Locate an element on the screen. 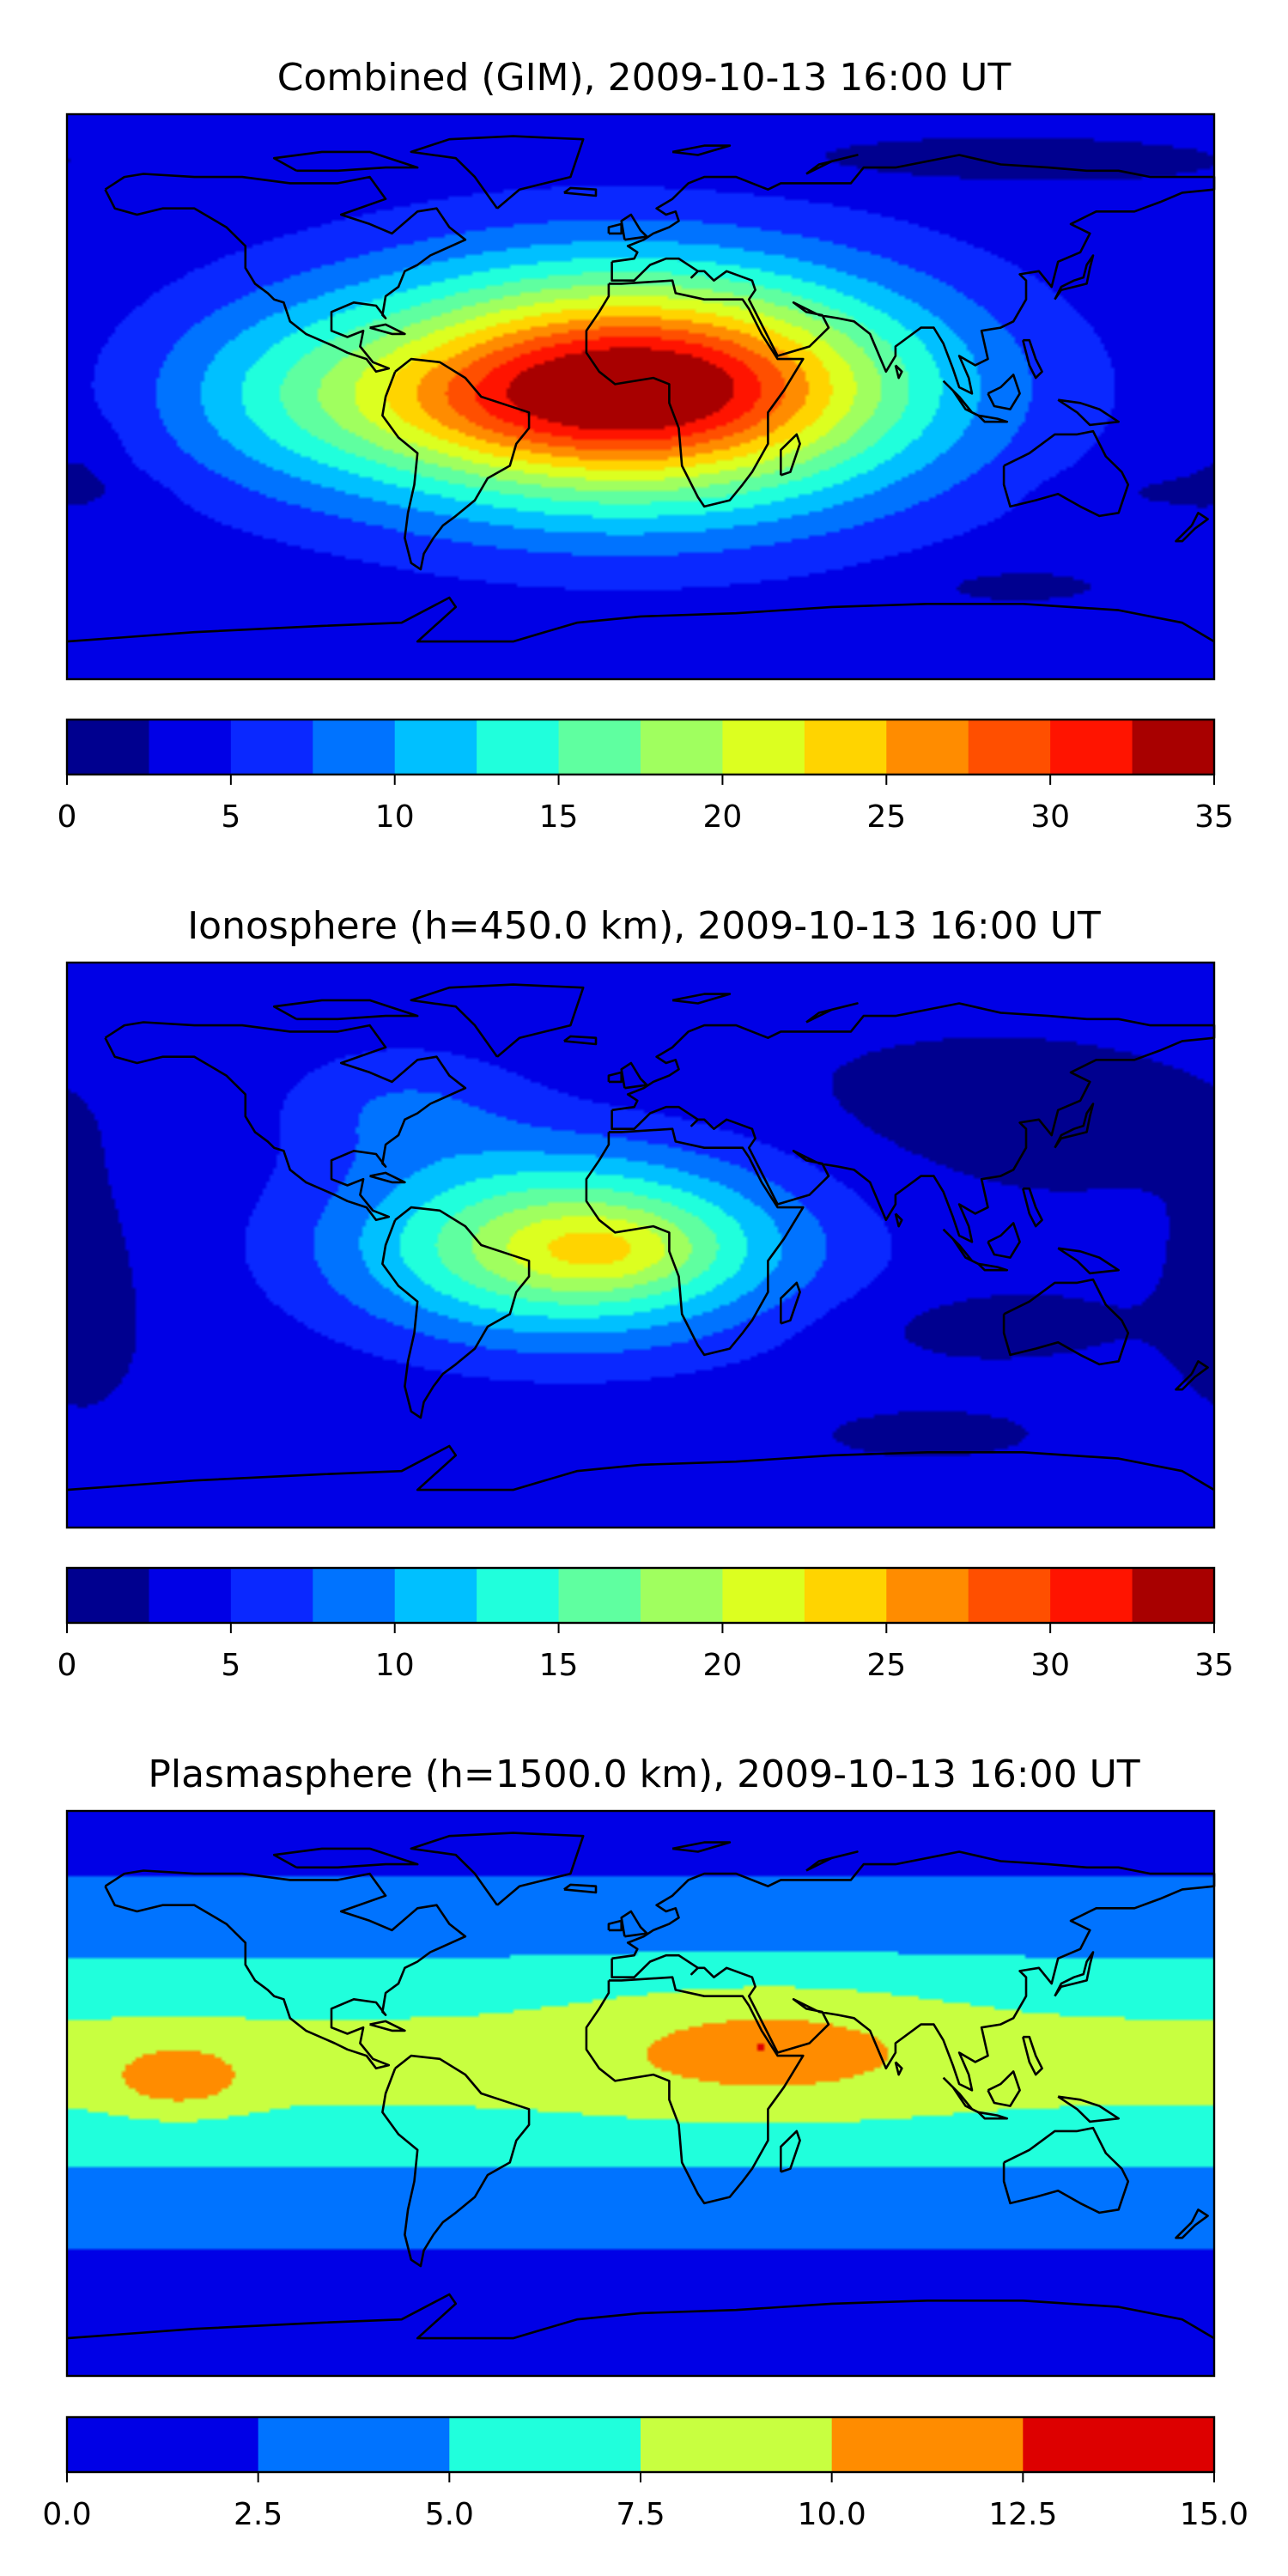 Image resolution: width=1288 pixels, height=2576 pixels. colorbar-tick-label: 12.5 is located at coordinates (1023, 2514).